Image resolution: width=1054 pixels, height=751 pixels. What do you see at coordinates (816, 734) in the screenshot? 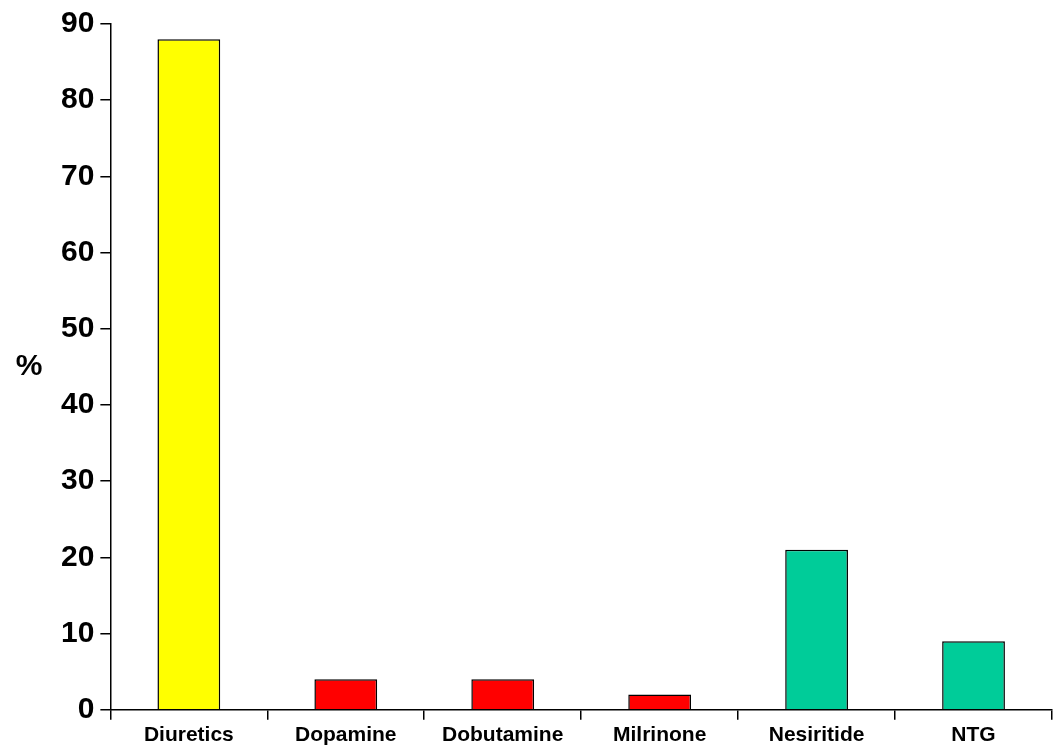
I see `x-tick-label: Nesiritide` at bounding box center [816, 734].